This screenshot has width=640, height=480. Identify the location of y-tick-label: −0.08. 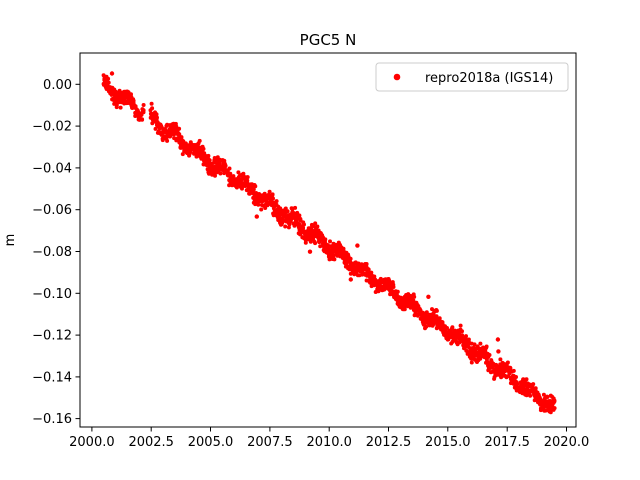
(52, 252).